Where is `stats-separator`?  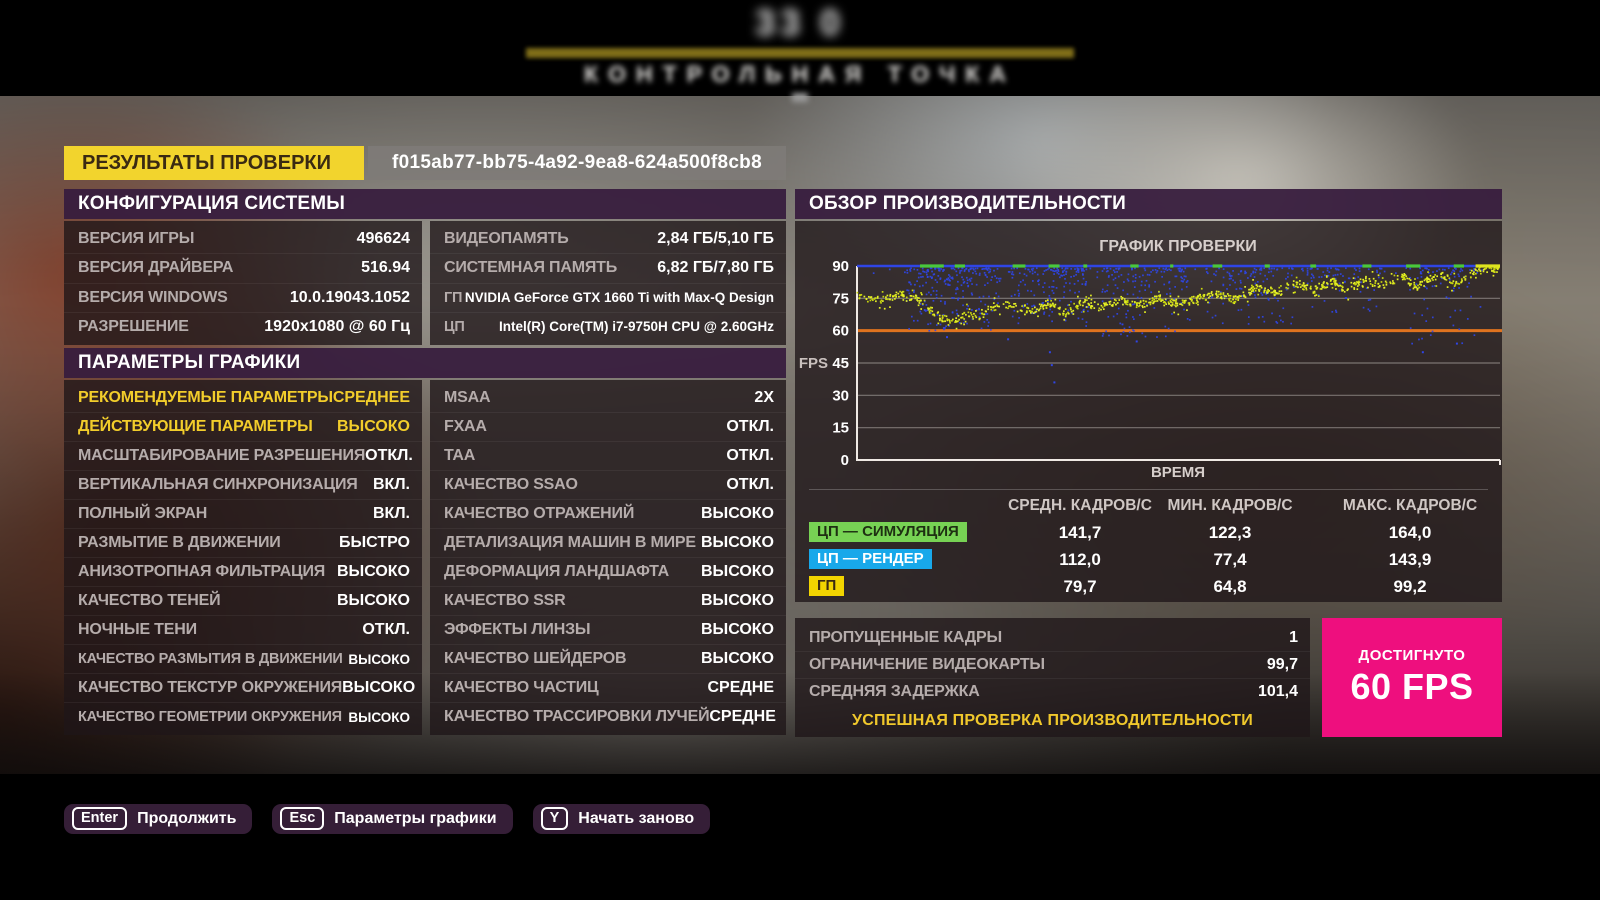 stats-separator is located at coordinates (1148, 489).